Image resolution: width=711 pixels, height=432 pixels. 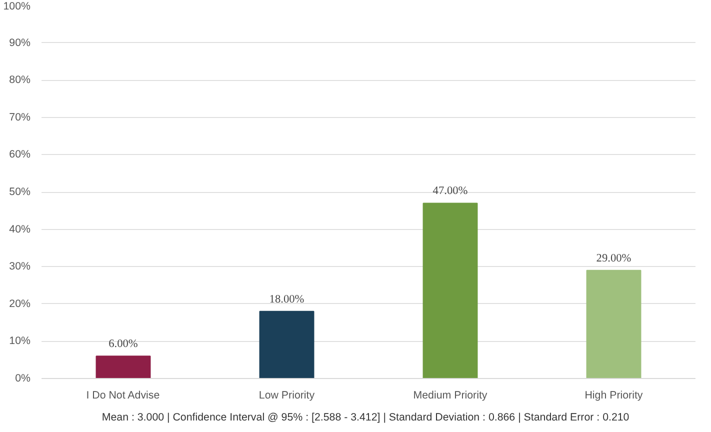 I want to click on y-tick-label: 0%, so click(x=23, y=378).